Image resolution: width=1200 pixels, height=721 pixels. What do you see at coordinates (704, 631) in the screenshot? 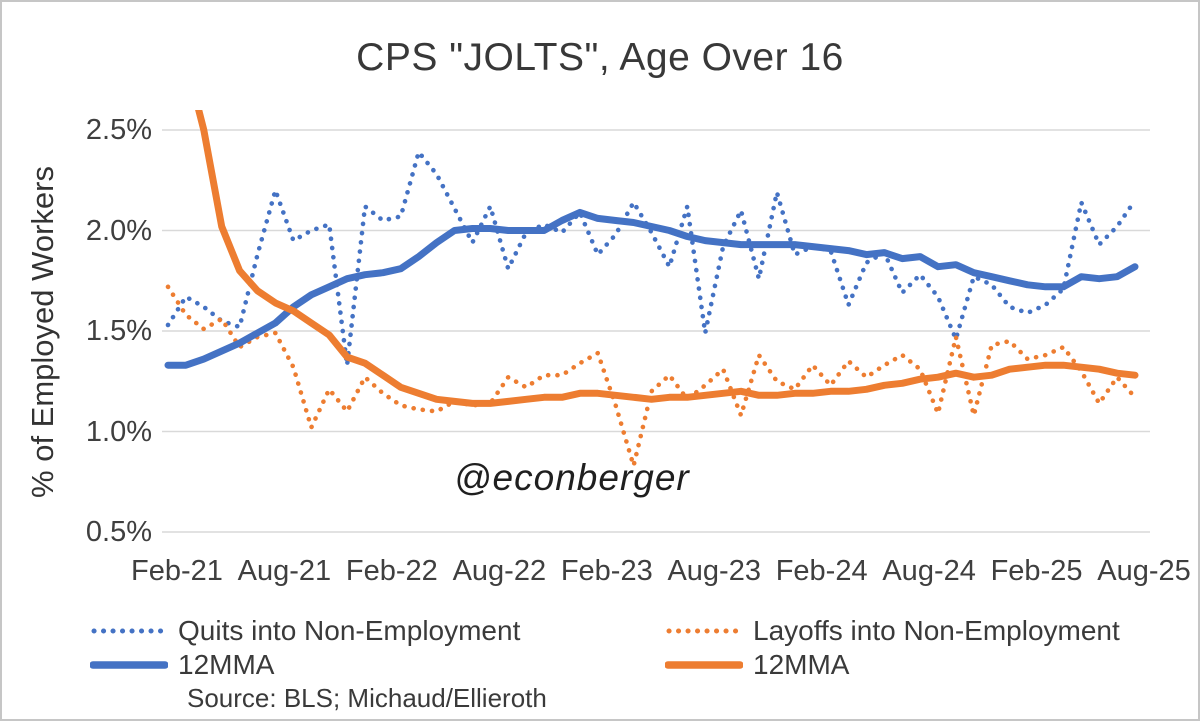
I see `layoffs-dotted-legend-swatch-icon` at bounding box center [704, 631].